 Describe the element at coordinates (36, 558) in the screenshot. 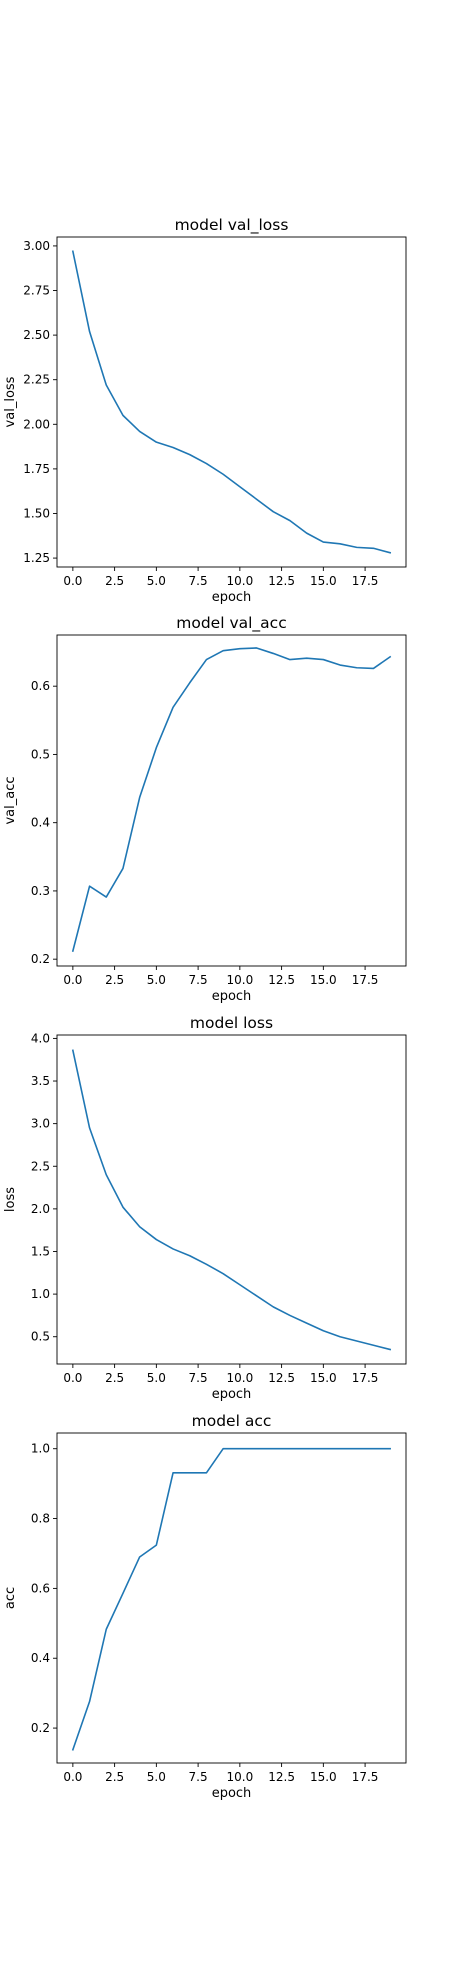

I see `y-tick-label: 1.25` at that location.